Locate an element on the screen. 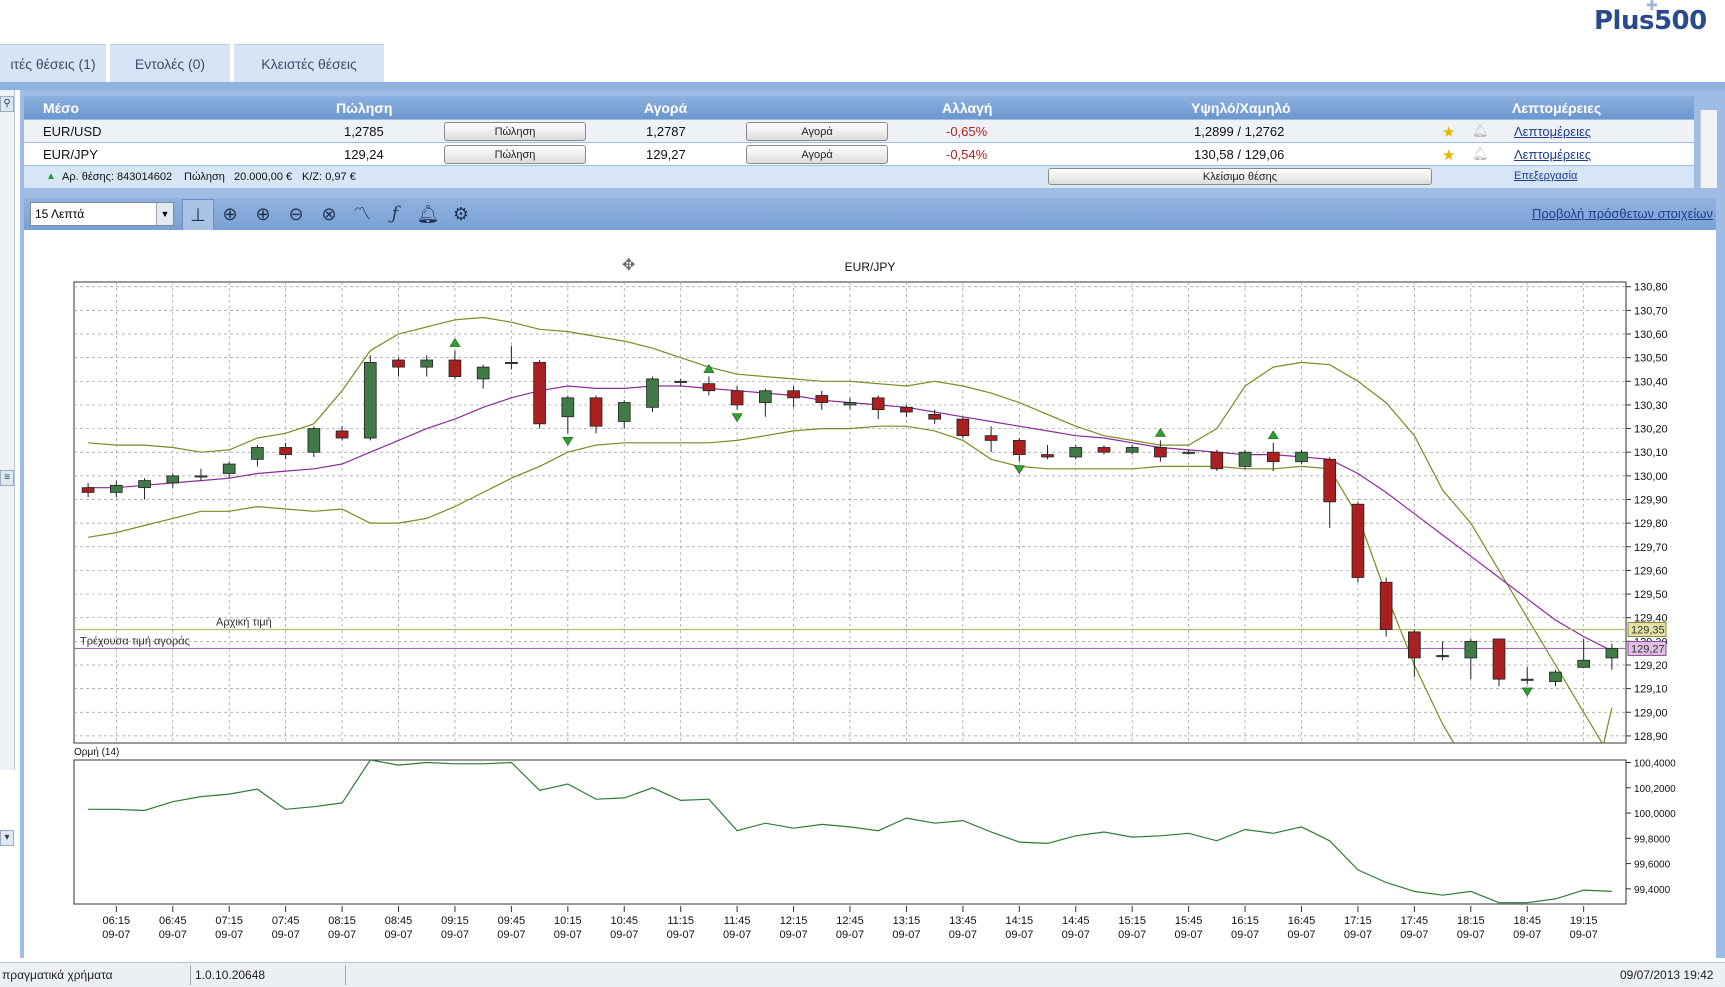 This screenshot has width=1725, height=987. chevron-down-icon: ▼ is located at coordinates (164, 214).